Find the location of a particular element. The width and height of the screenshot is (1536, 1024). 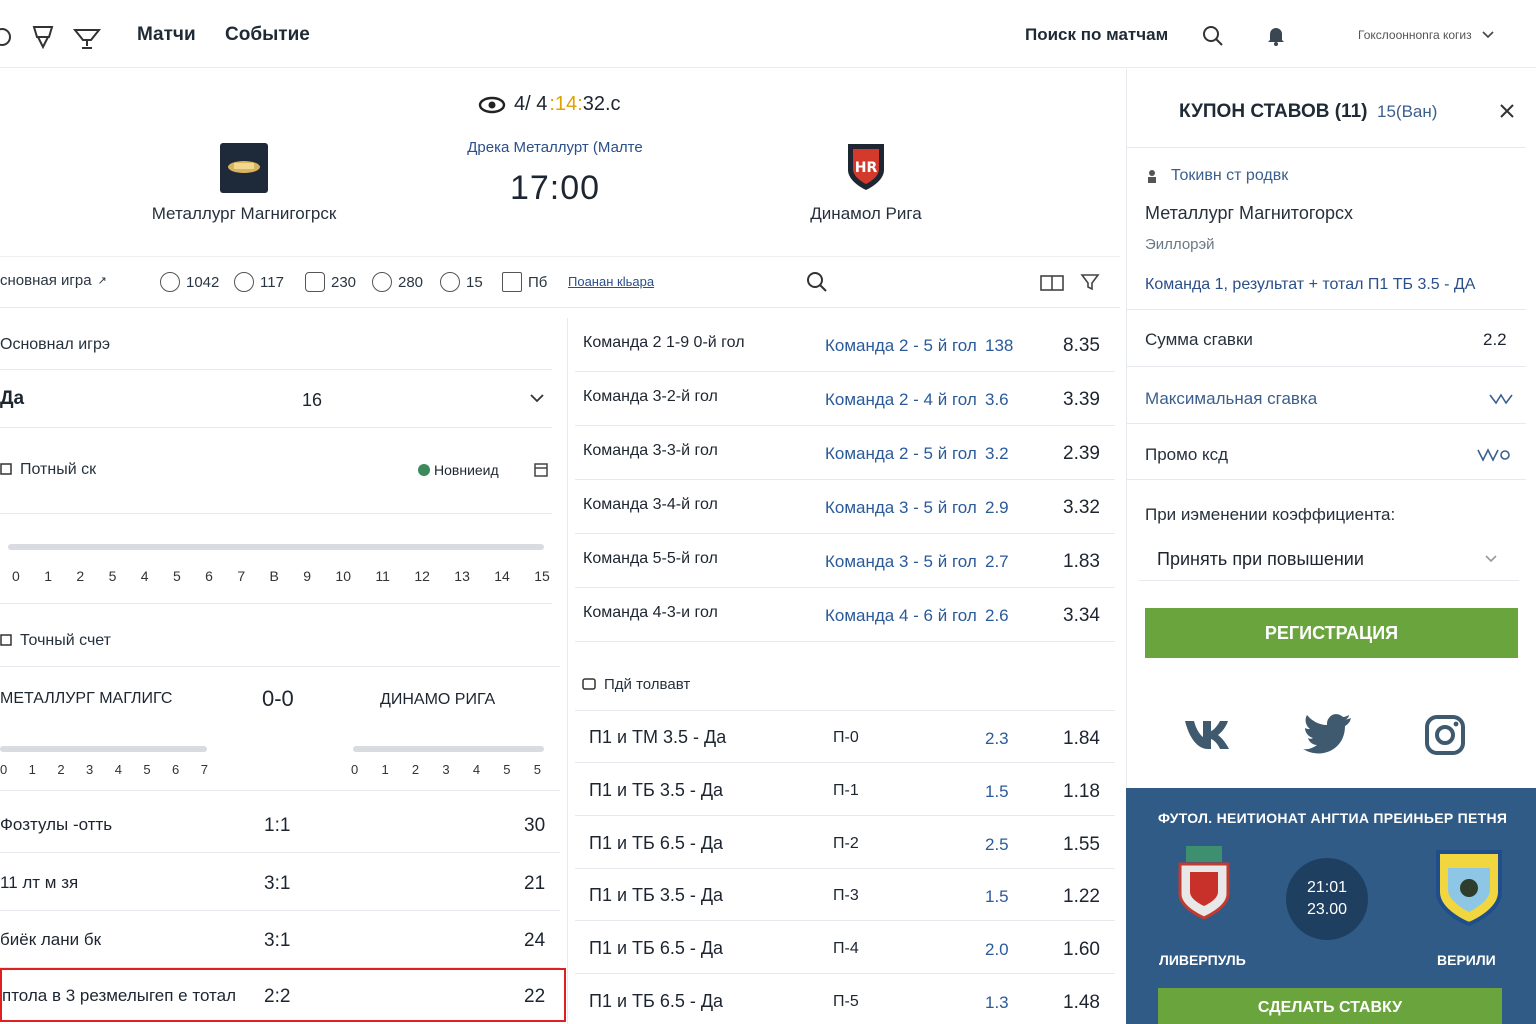

odds-change-select: Принять при повышении is located at coordinates (1329, 558).